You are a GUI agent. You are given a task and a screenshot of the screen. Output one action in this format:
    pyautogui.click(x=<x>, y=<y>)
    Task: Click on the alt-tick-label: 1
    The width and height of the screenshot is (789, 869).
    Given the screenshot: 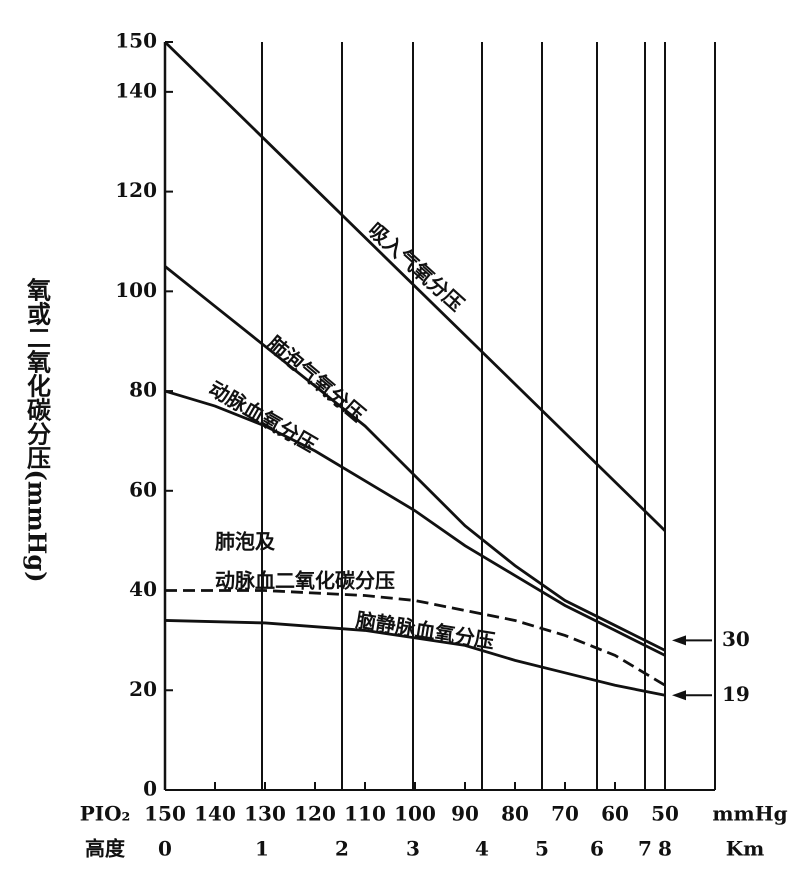 What is the action you would take?
    pyautogui.click(x=262, y=849)
    